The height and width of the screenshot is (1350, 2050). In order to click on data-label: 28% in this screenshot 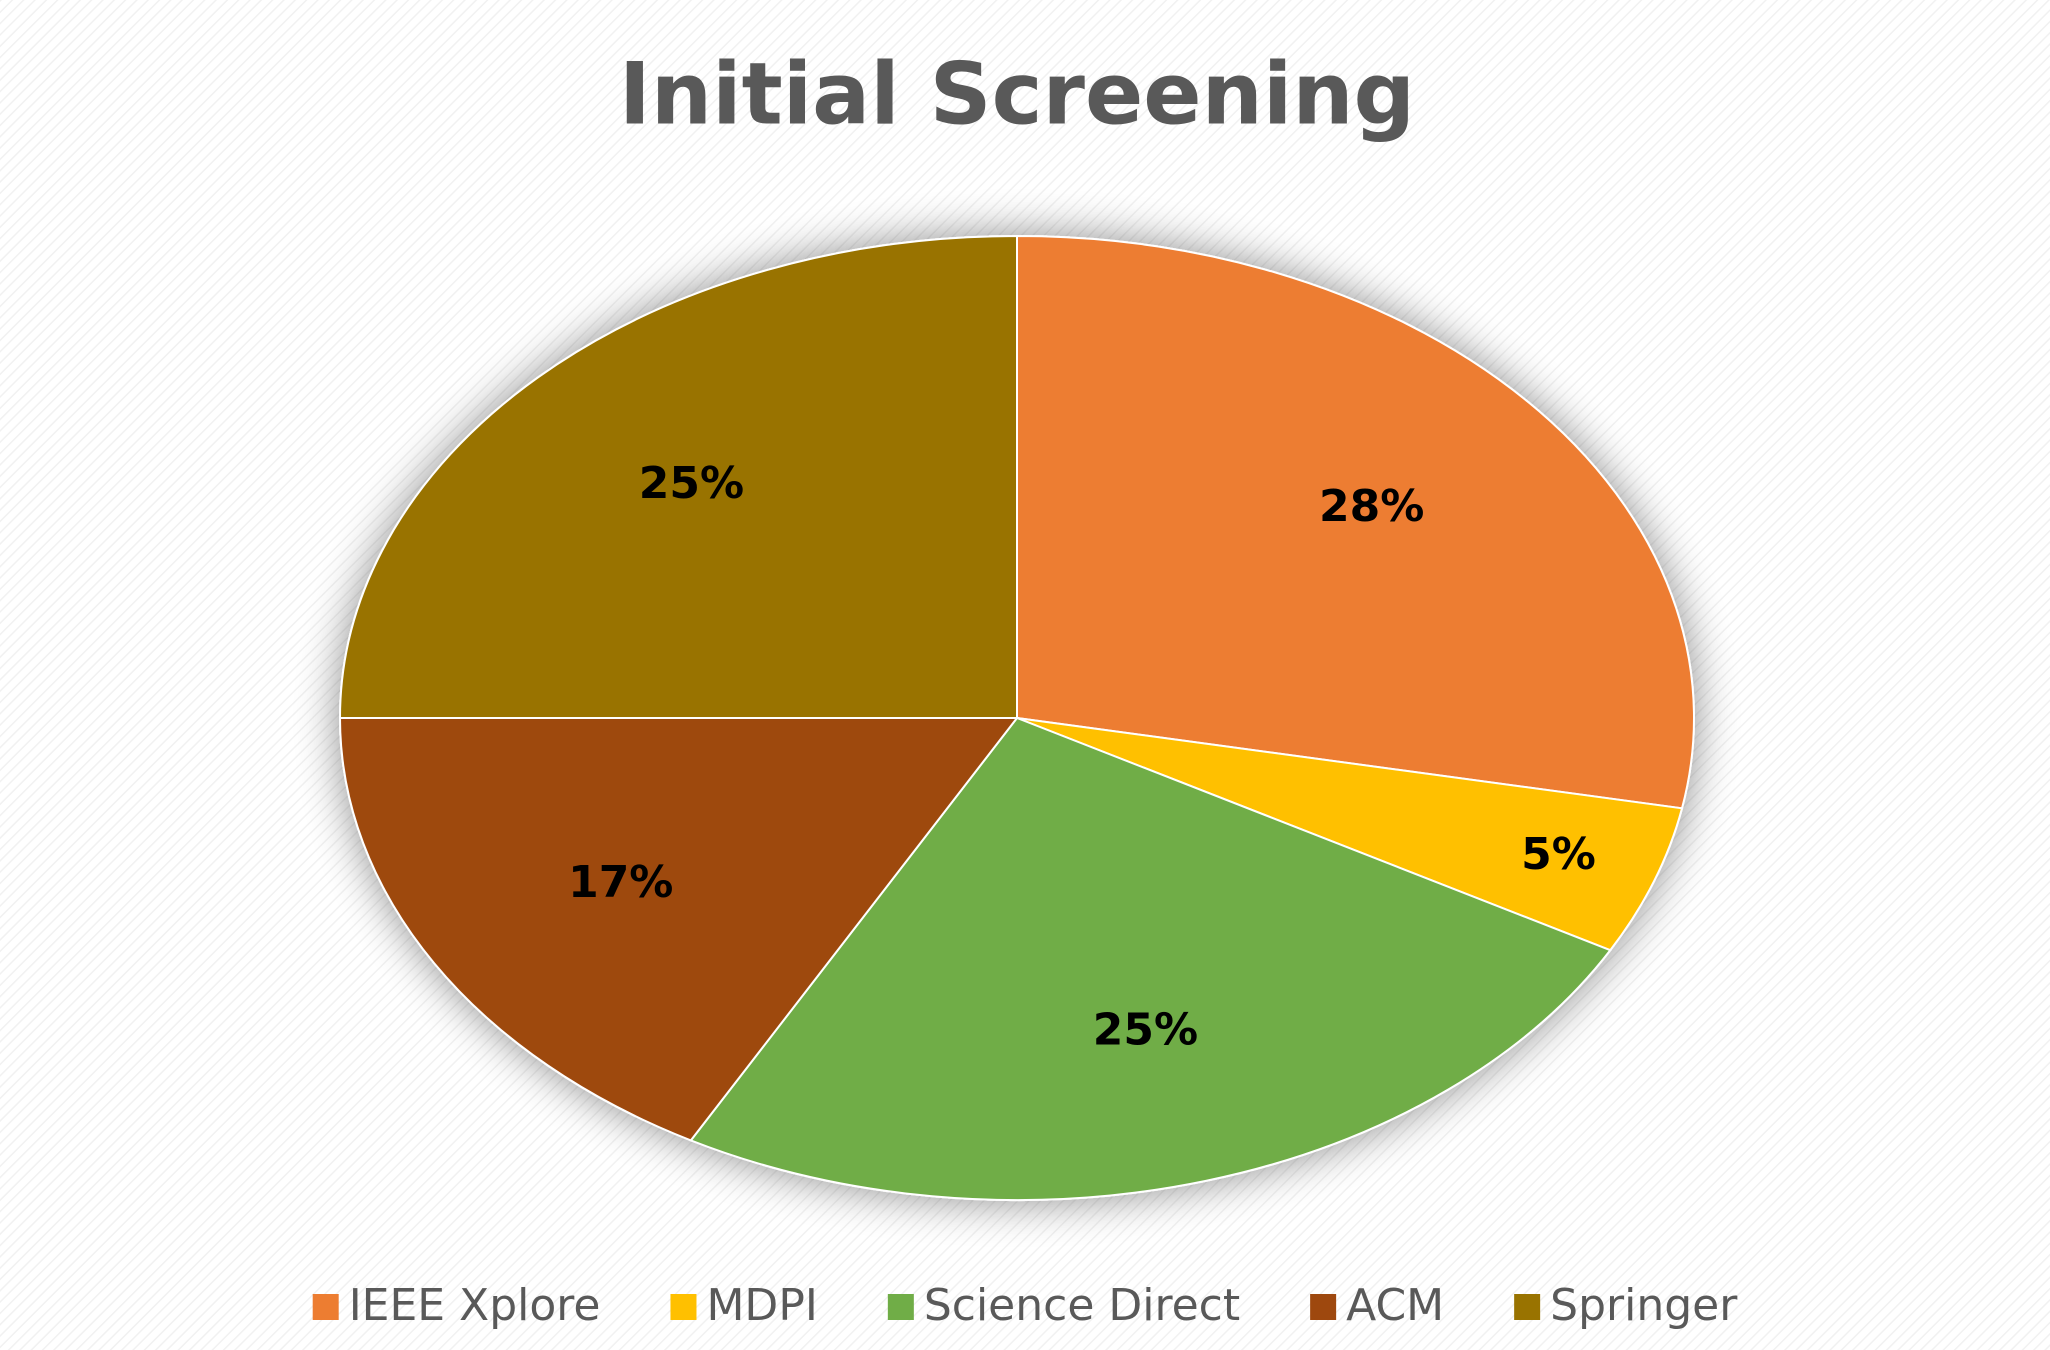, I will do `click(1371, 506)`.